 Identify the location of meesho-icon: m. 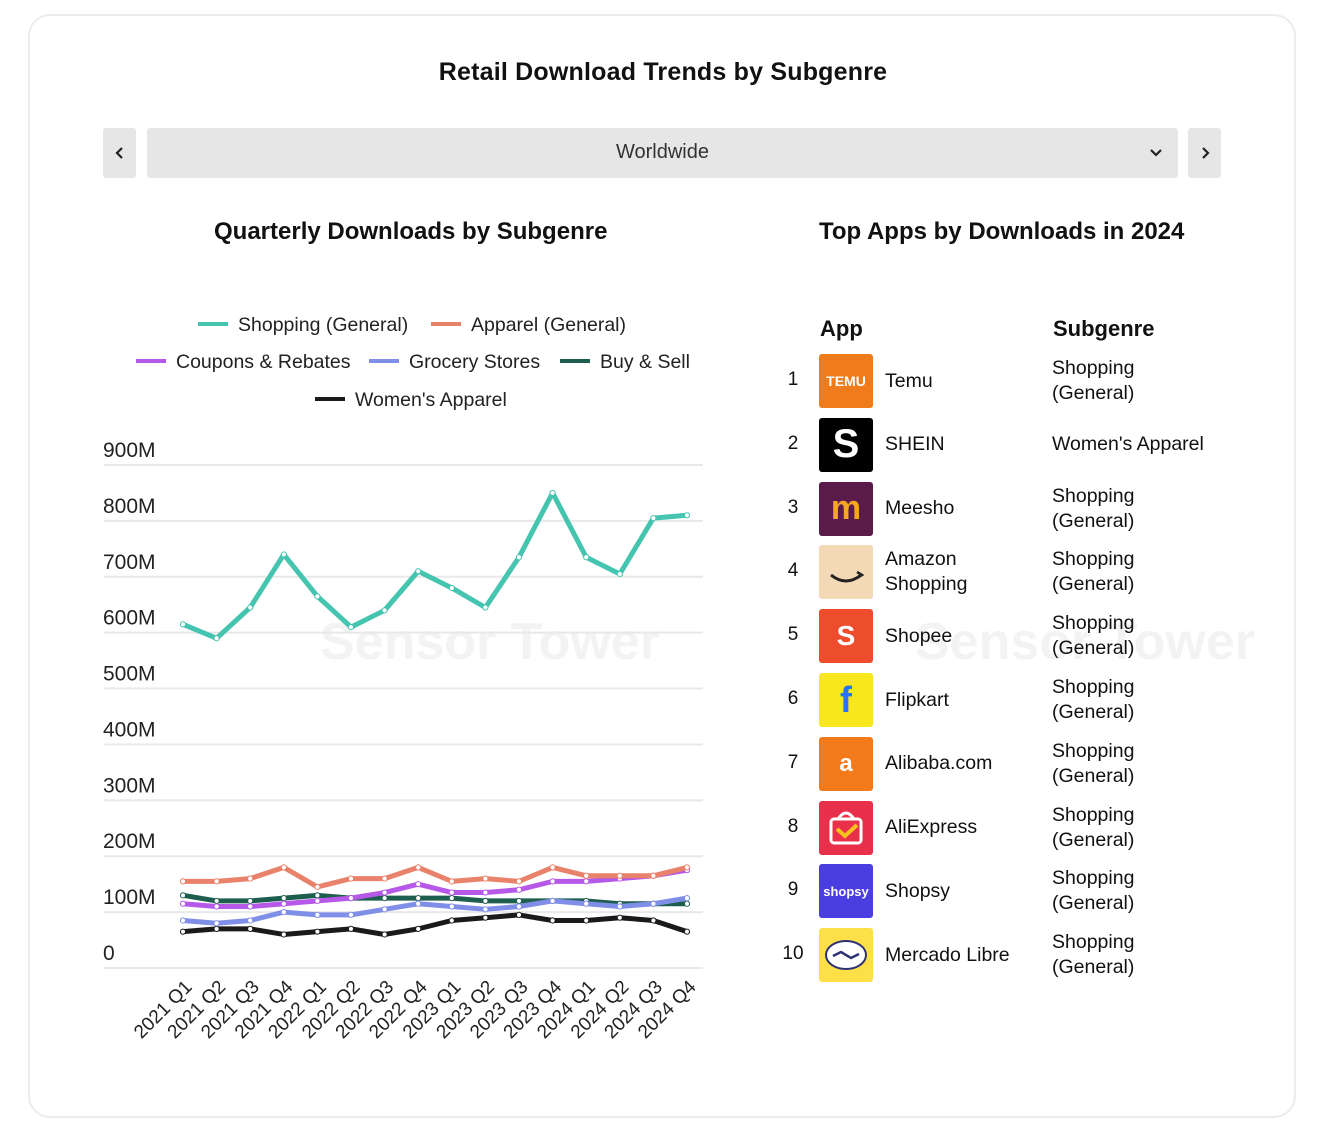
(846, 508).